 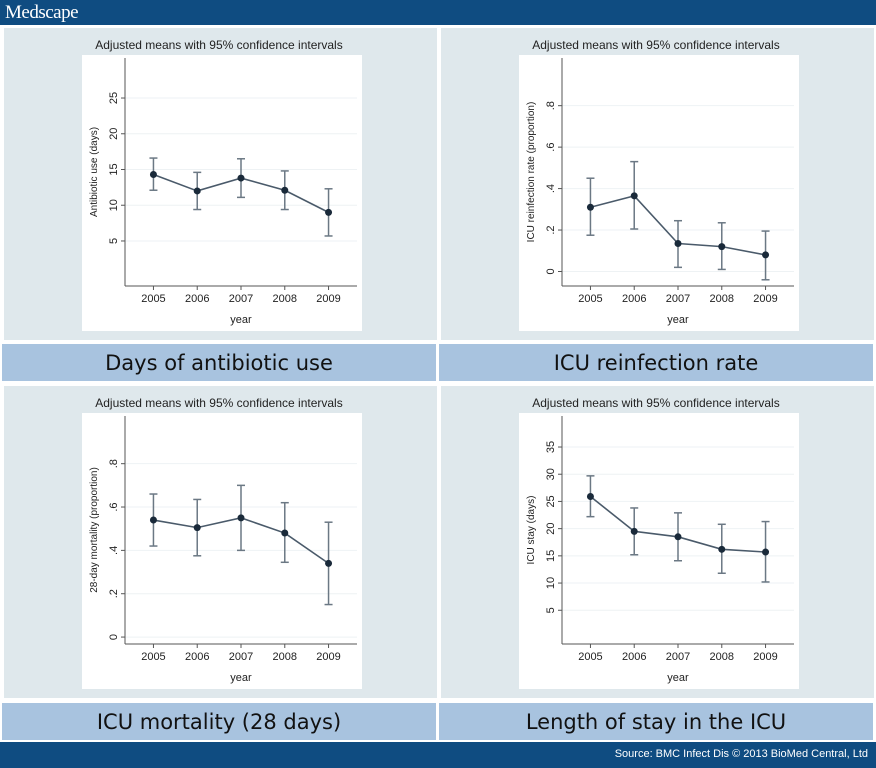 What do you see at coordinates (551, 447) in the screenshot?
I see `y-tick-label: 35` at bounding box center [551, 447].